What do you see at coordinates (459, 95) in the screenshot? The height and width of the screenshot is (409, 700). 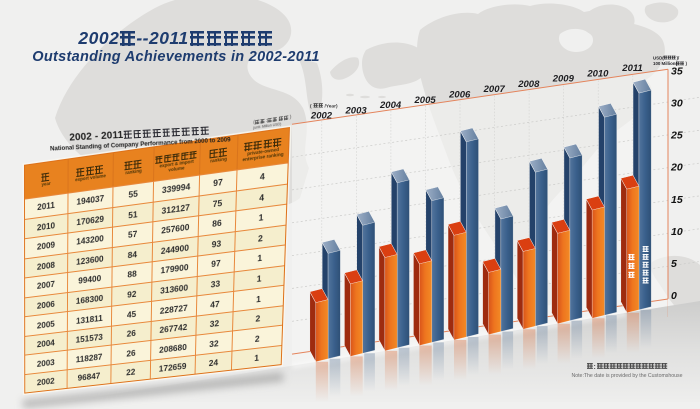 I see `svg-text: 2006` at bounding box center [459, 95].